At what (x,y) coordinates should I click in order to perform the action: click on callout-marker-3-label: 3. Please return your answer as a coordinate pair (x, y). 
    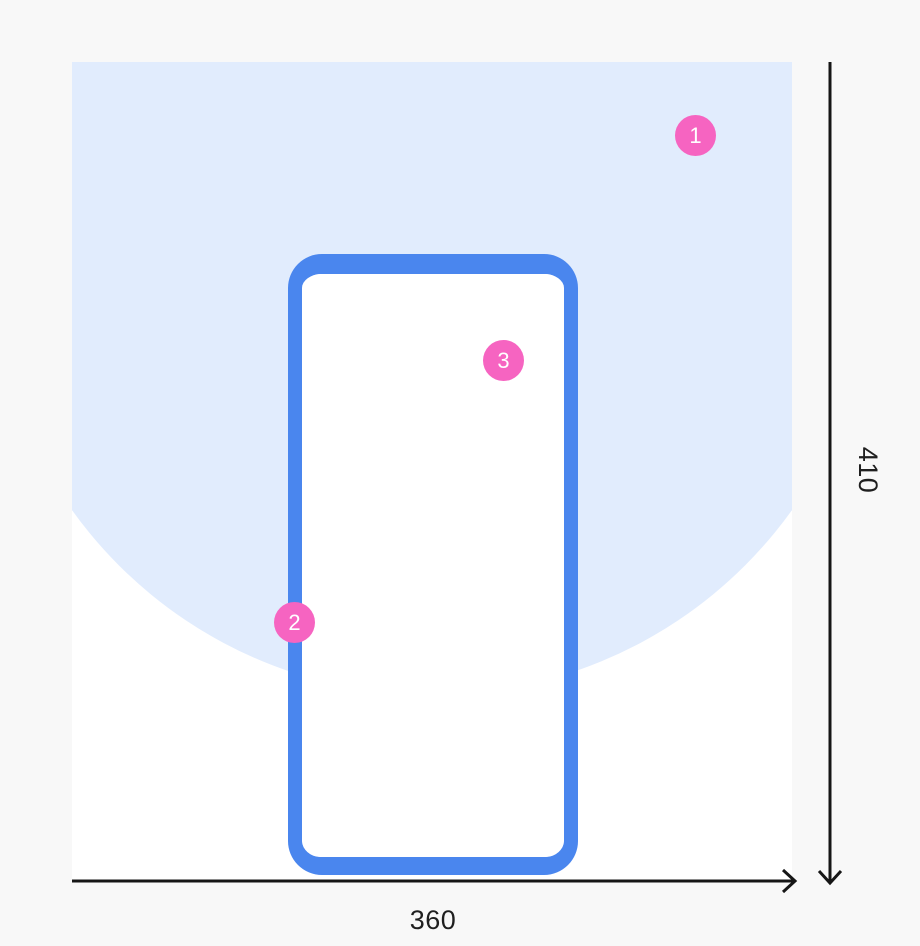
    Looking at the image, I should click on (503, 360).